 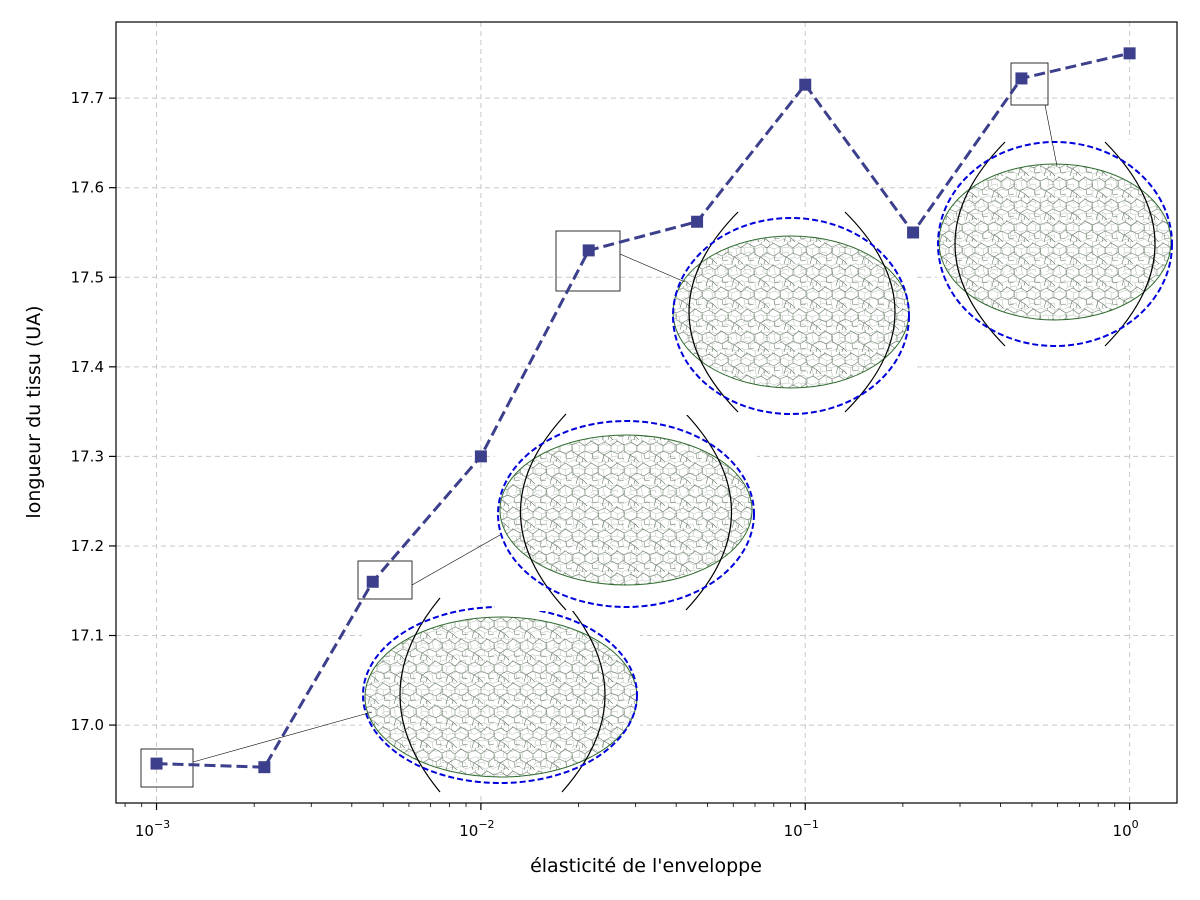 What do you see at coordinates (1126, 829) in the screenshot?
I see `x-tick-label: 10⁰` at bounding box center [1126, 829].